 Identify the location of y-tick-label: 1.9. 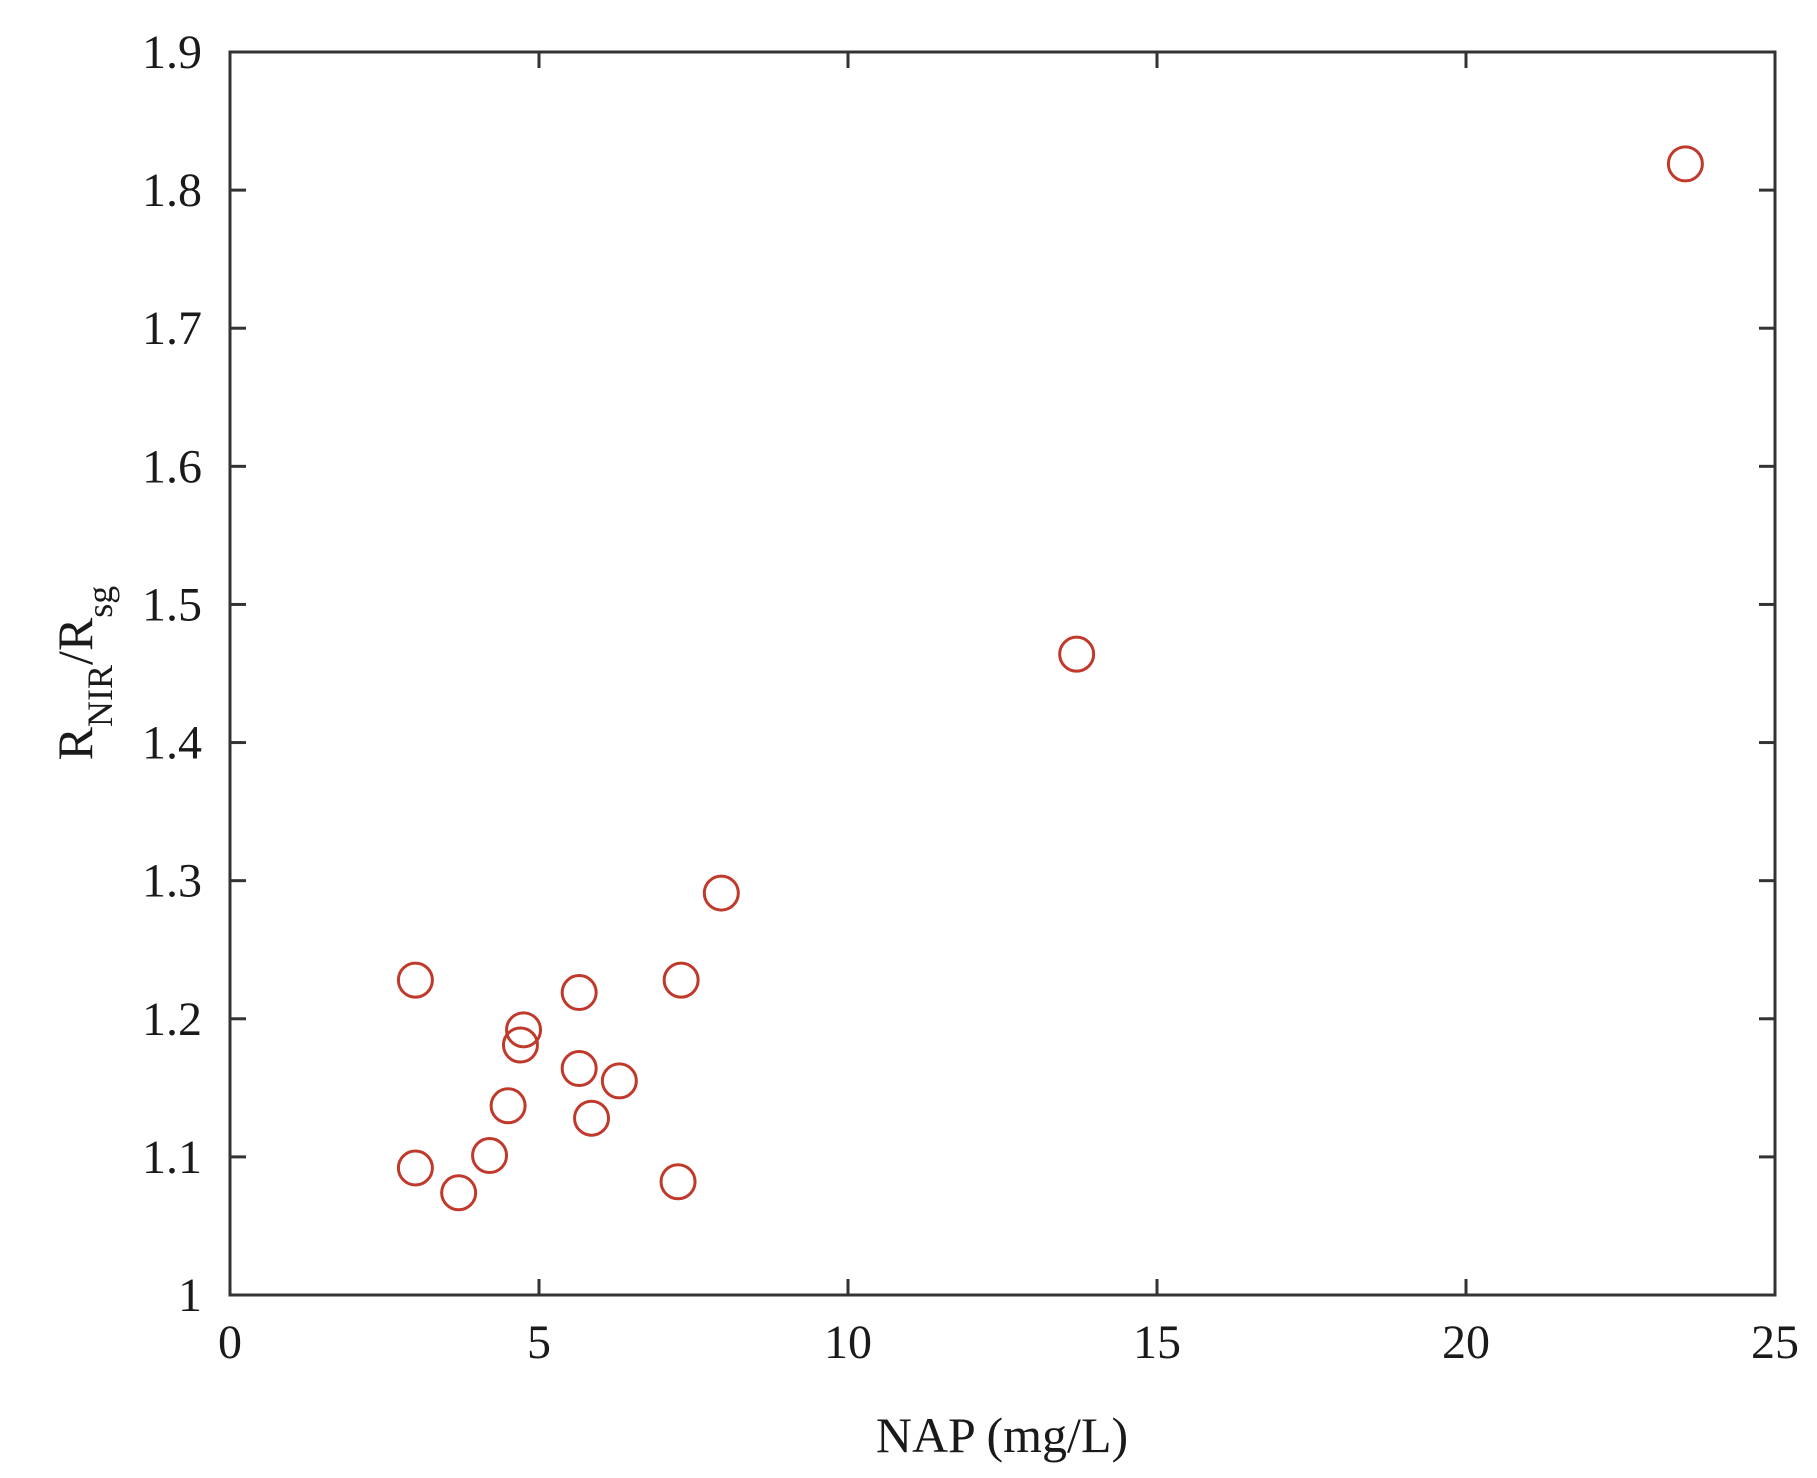
(172, 52).